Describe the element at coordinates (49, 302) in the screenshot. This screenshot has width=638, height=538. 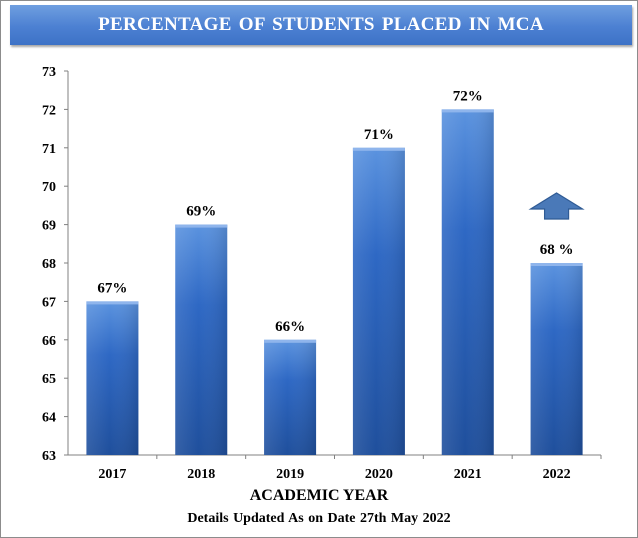
I see `y-tick-label: 67` at that location.